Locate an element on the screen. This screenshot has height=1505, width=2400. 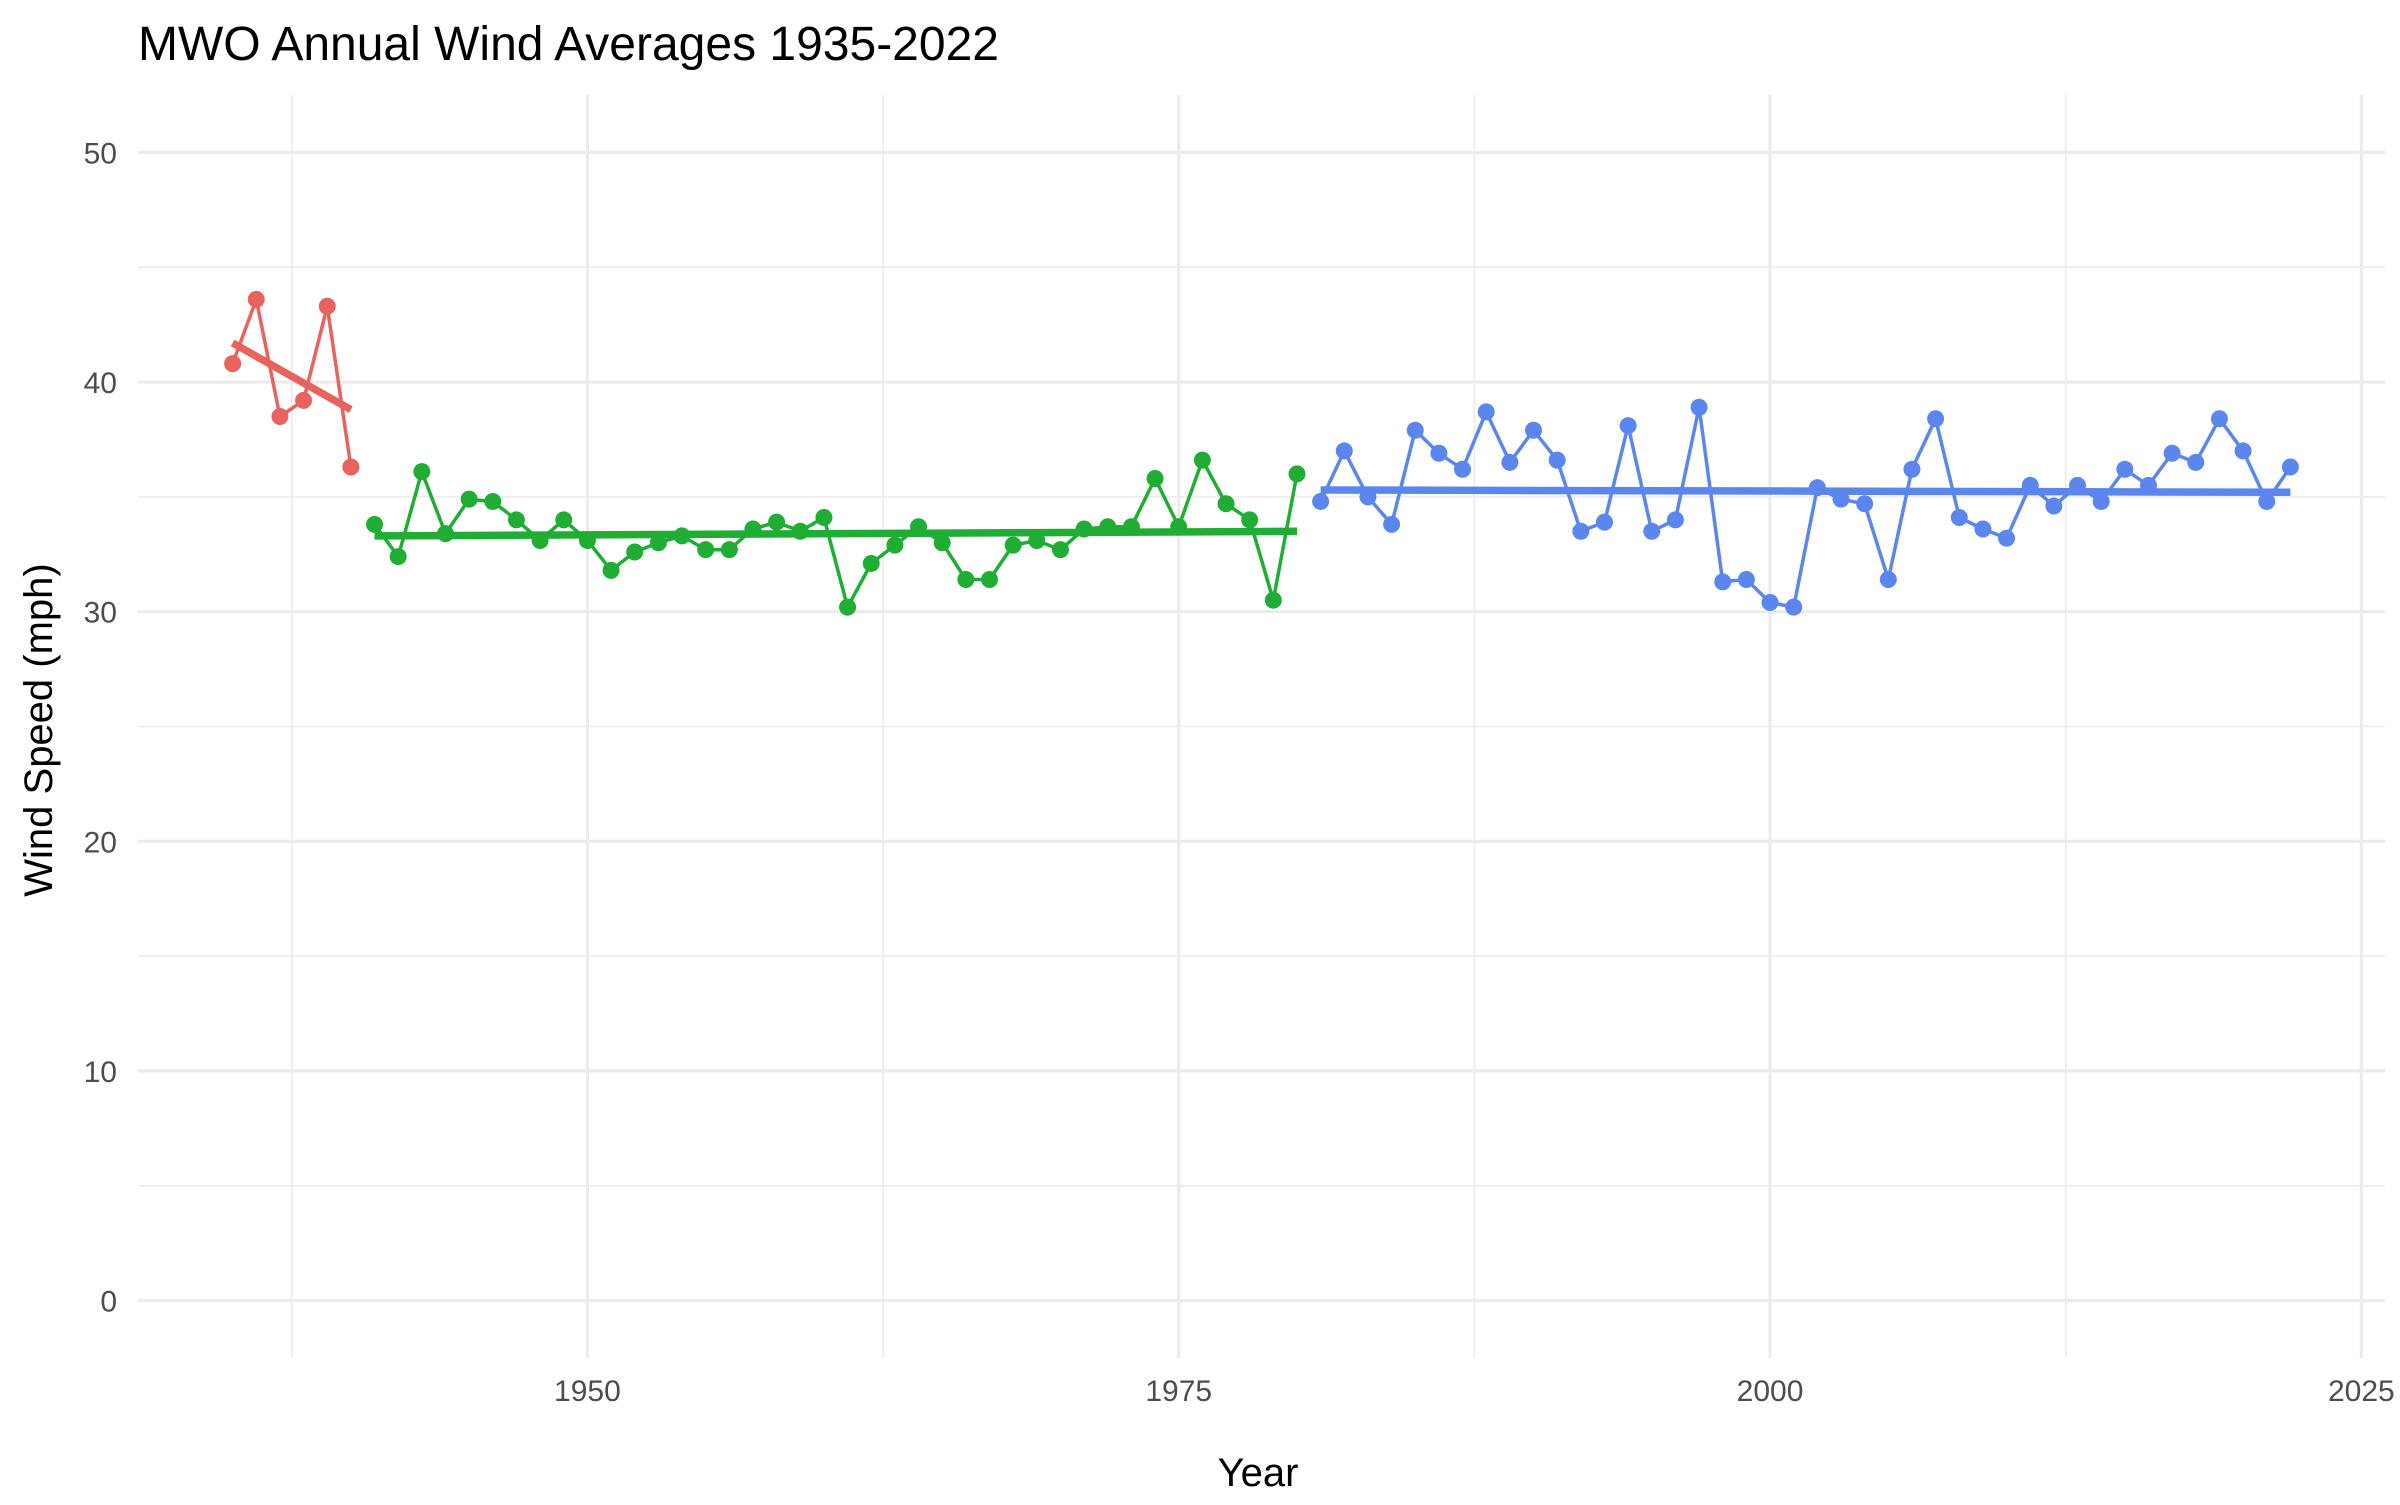
y-axis-title: Wind Speed (mph) is located at coordinates (39, 729).